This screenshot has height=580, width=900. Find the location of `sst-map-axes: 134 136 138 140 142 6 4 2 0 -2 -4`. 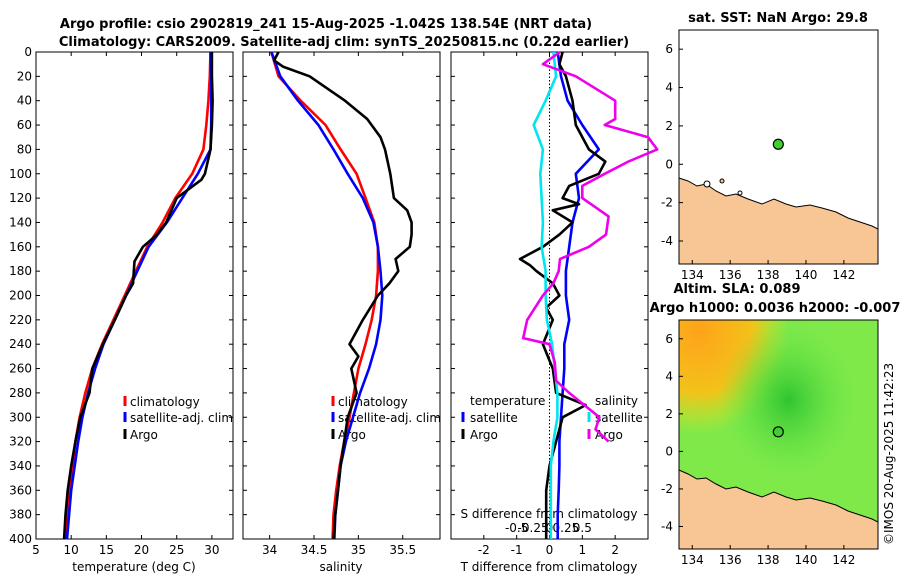

sst-map-axes: 134 136 138 140 142 6 4 2 0 -2 -4 is located at coordinates (758, 162).